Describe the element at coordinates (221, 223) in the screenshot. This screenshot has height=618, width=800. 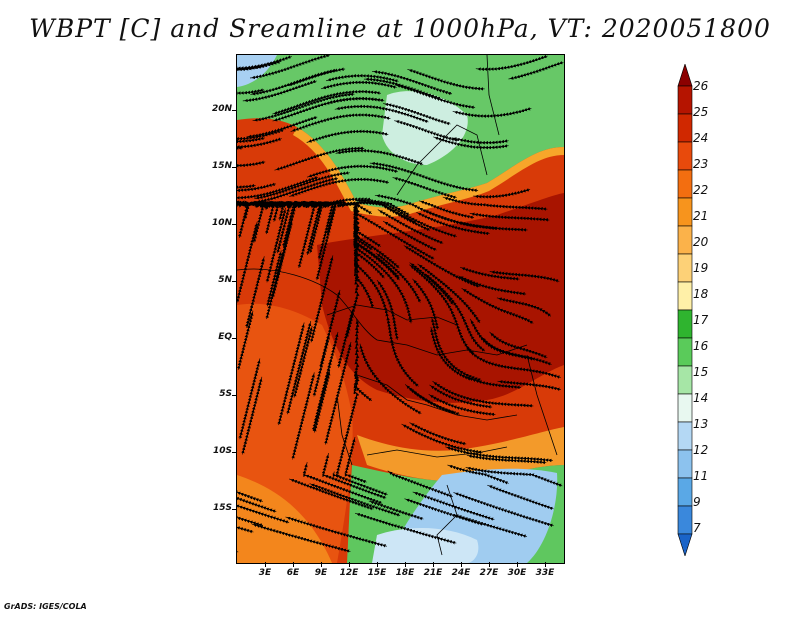
I see `lat-label-10n: 10N` at that location.